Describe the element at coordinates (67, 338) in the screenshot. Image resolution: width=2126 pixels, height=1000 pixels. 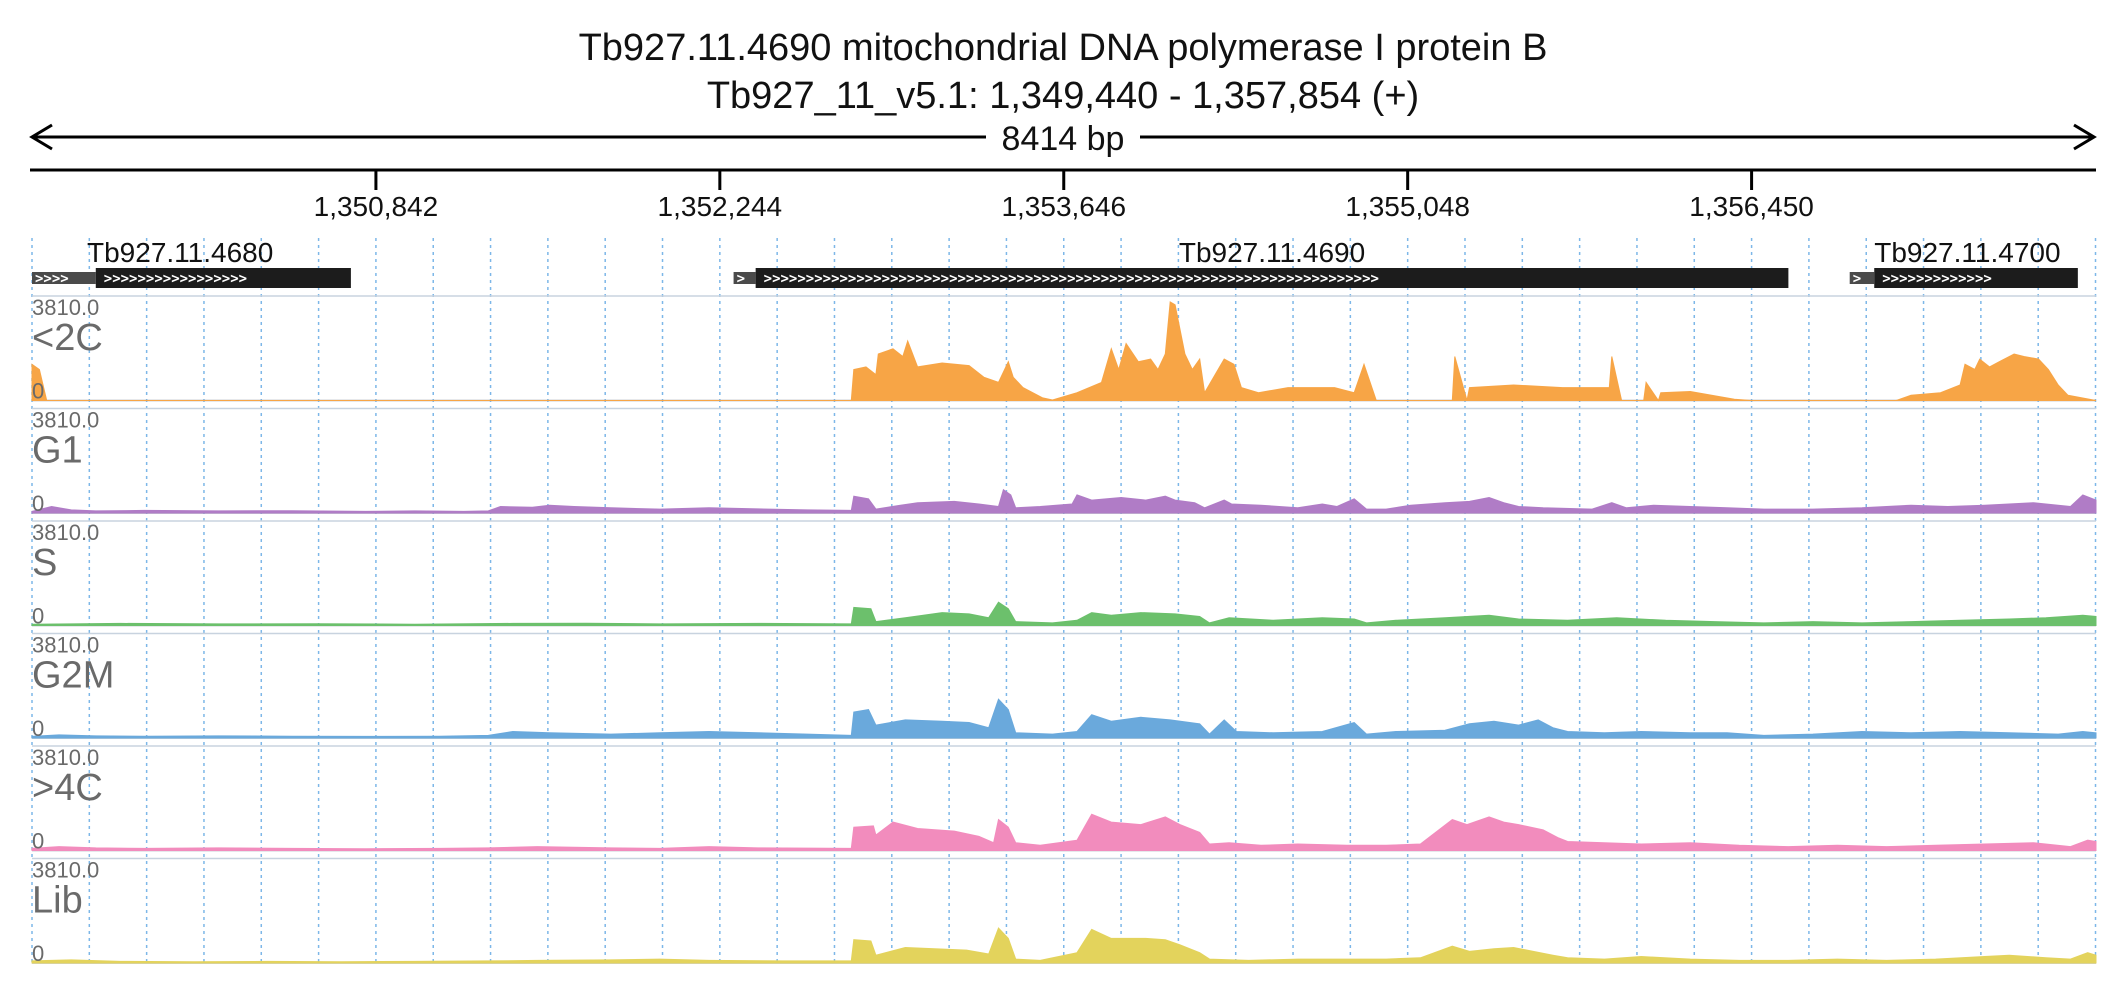
I see `track-name-0: <2C` at that location.